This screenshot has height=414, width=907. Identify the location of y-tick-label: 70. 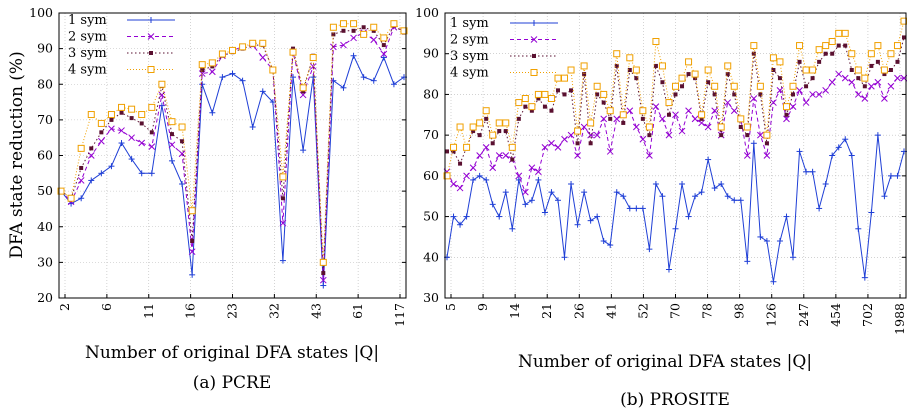
(431, 134).